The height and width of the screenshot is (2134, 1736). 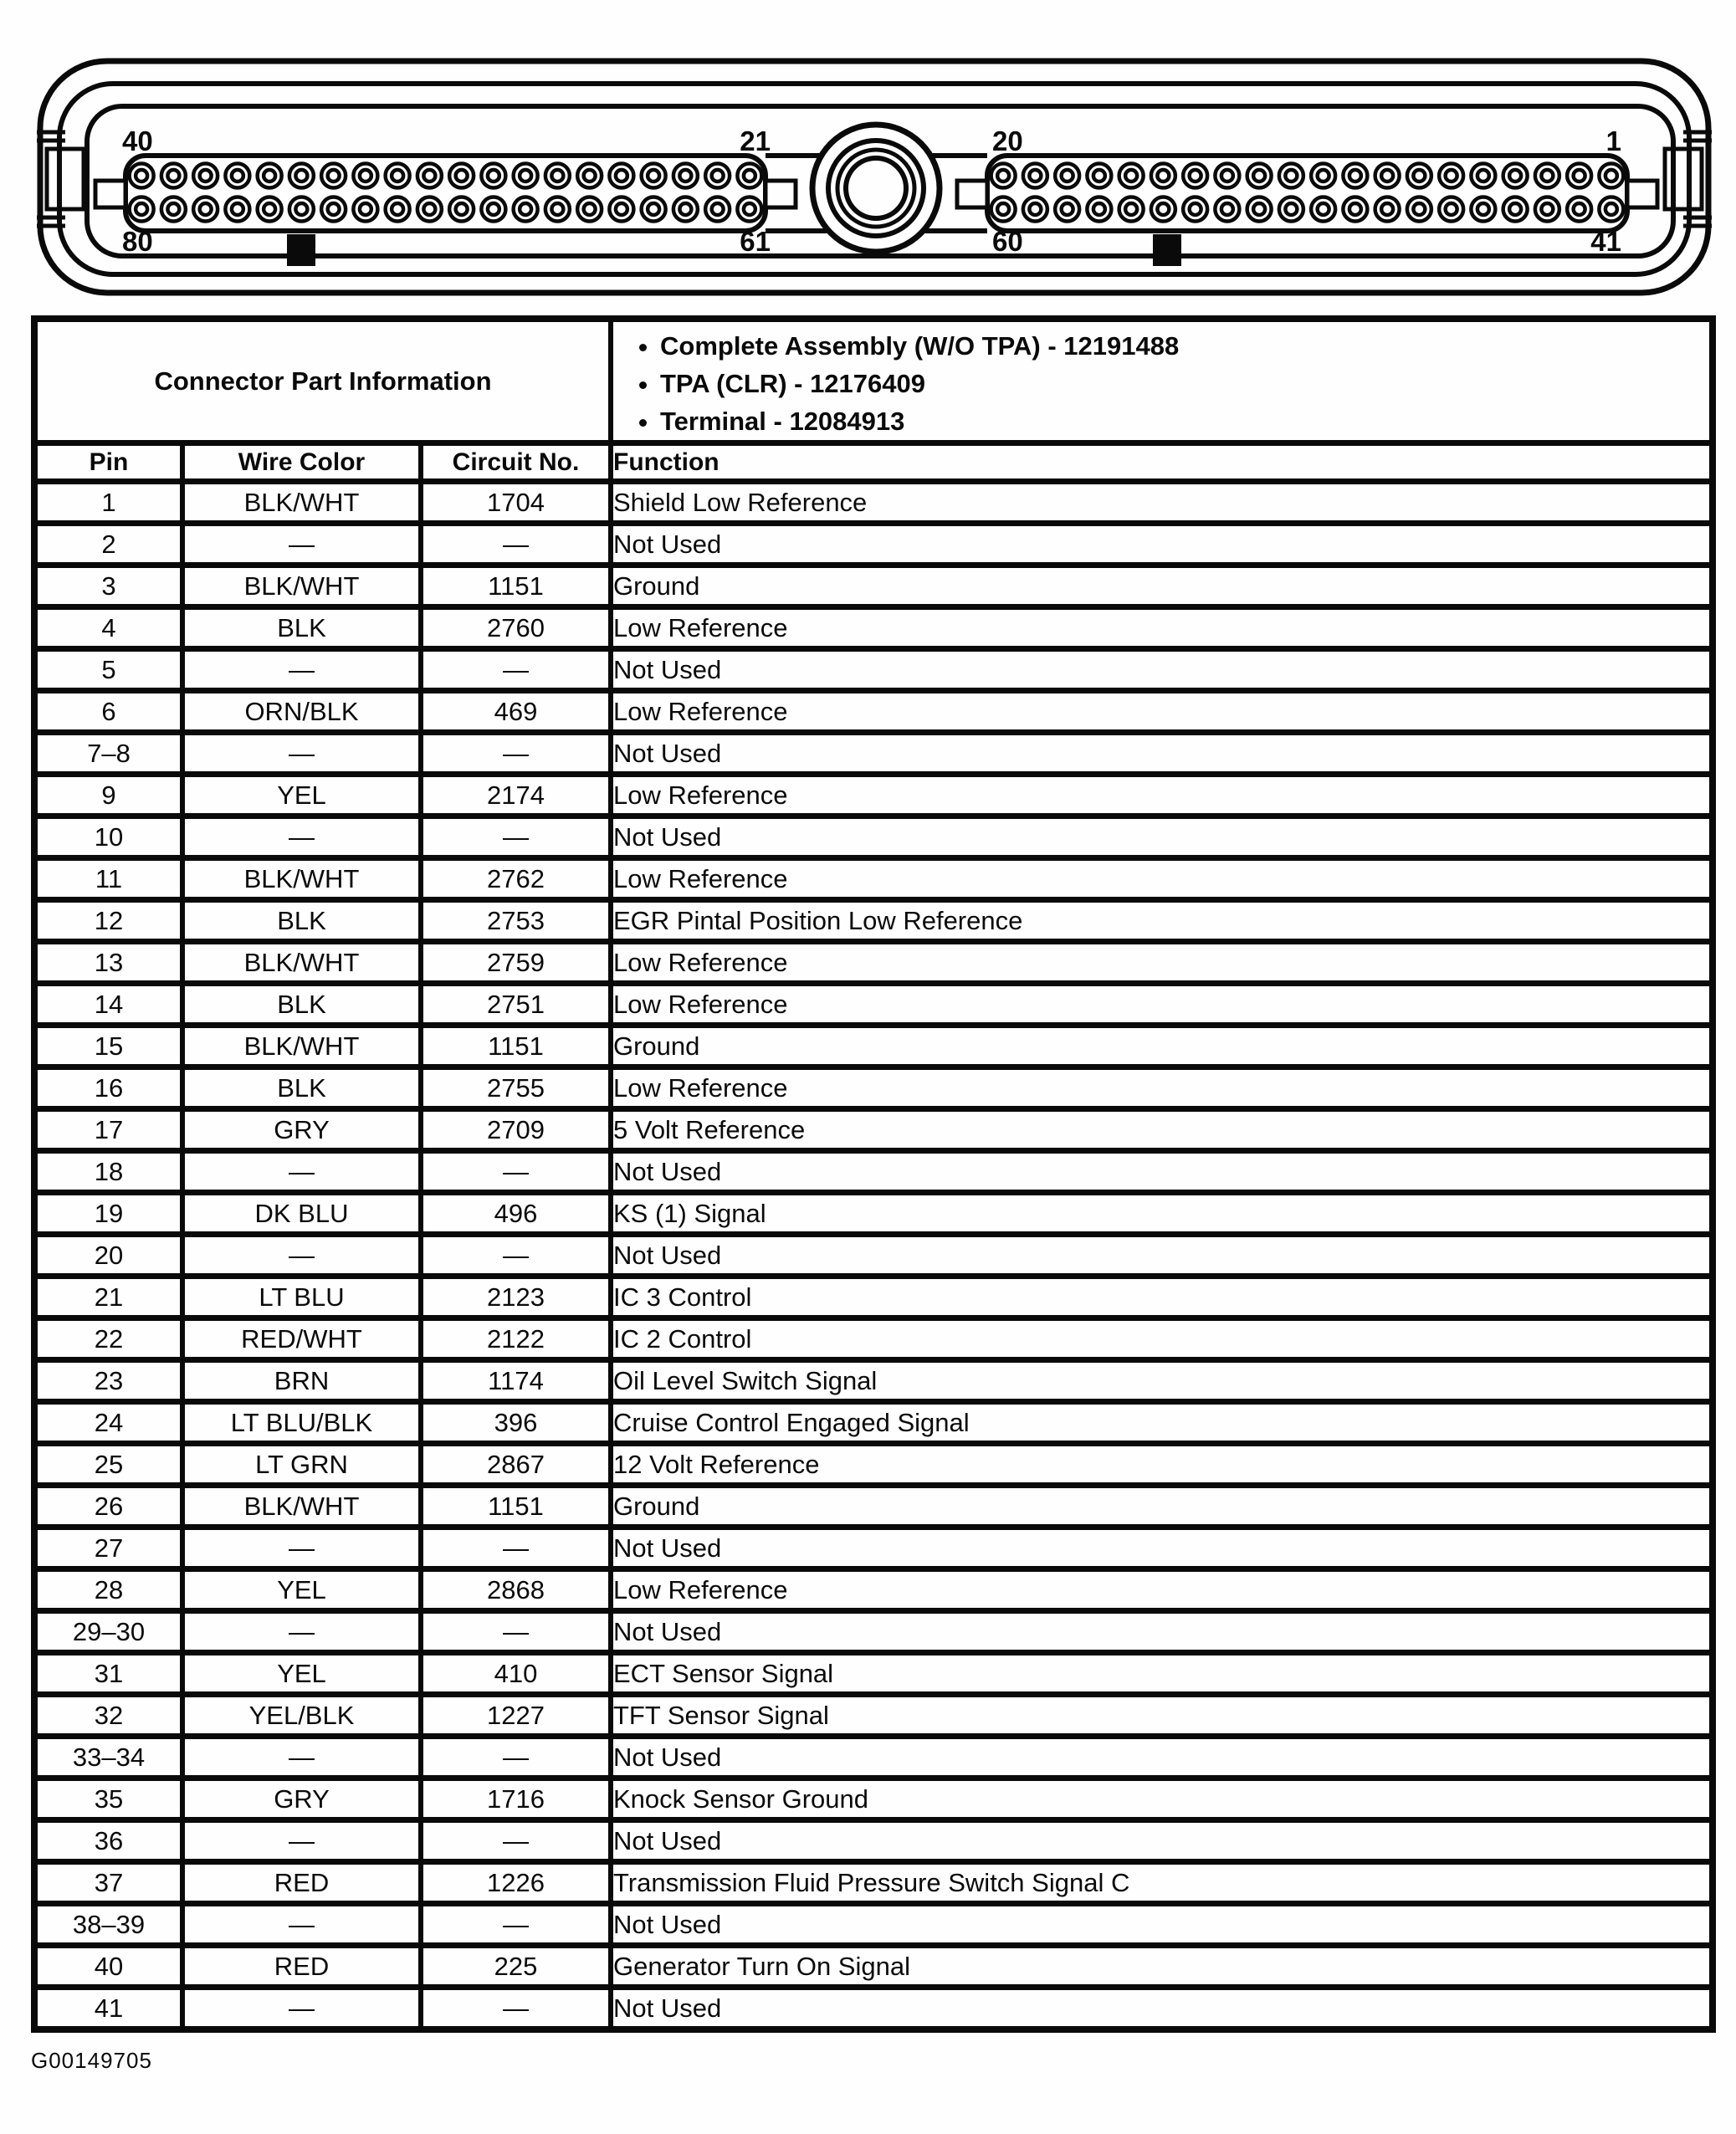 What do you see at coordinates (108, 1632) in the screenshot?
I see `pin-cell: 29–30` at bounding box center [108, 1632].